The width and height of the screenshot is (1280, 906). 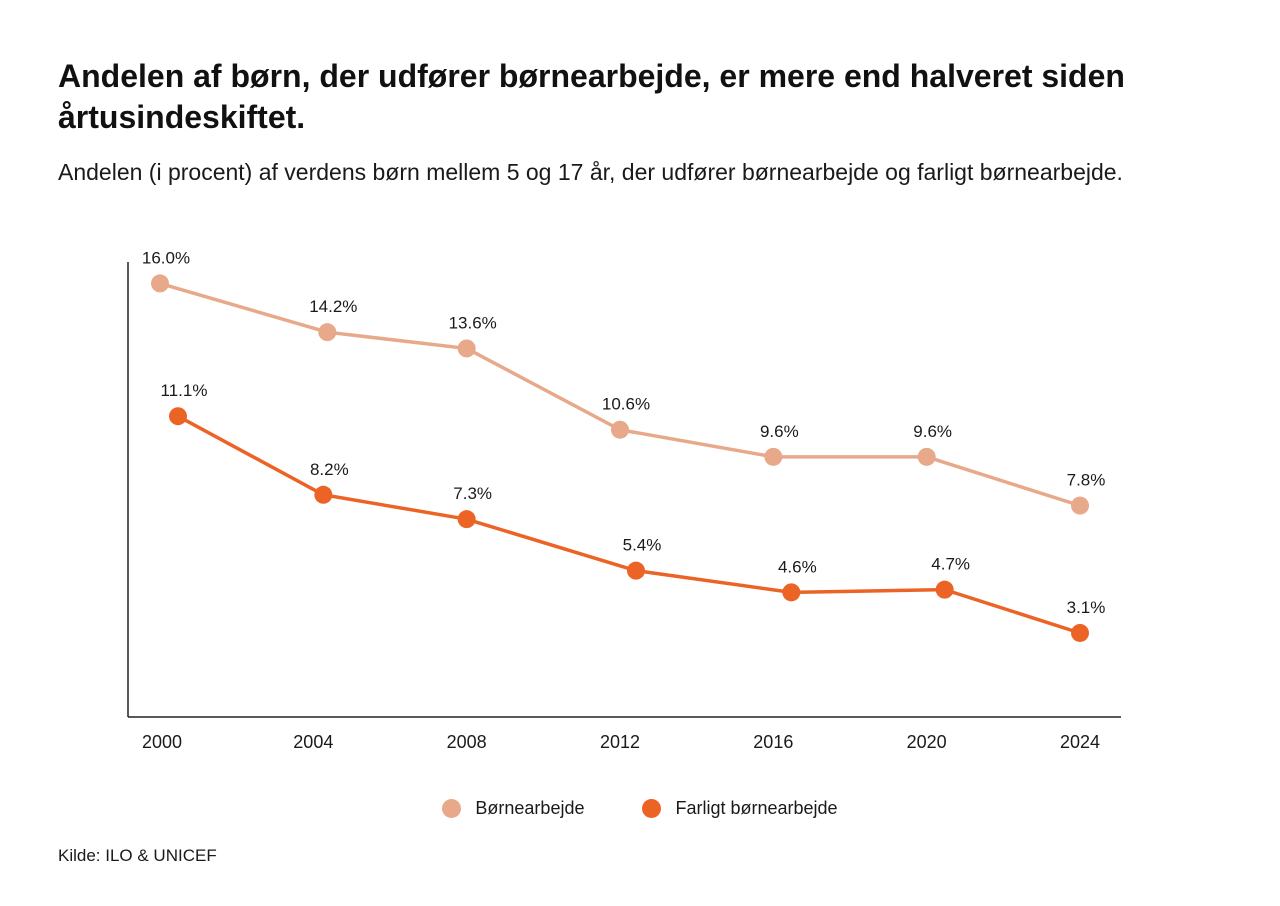 I want to click on data-label: 7.3%, so click(x=472, y=493).